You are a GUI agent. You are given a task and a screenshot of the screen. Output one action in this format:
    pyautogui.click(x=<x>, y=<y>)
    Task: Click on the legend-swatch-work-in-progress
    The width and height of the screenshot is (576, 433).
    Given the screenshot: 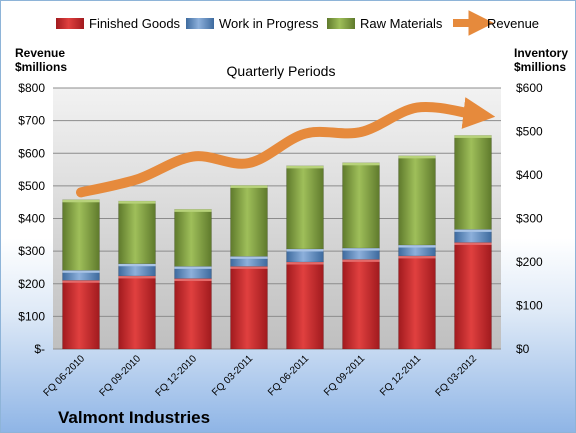 What is the action you would take?
    pyautogui.click(x=200, y=23)
    